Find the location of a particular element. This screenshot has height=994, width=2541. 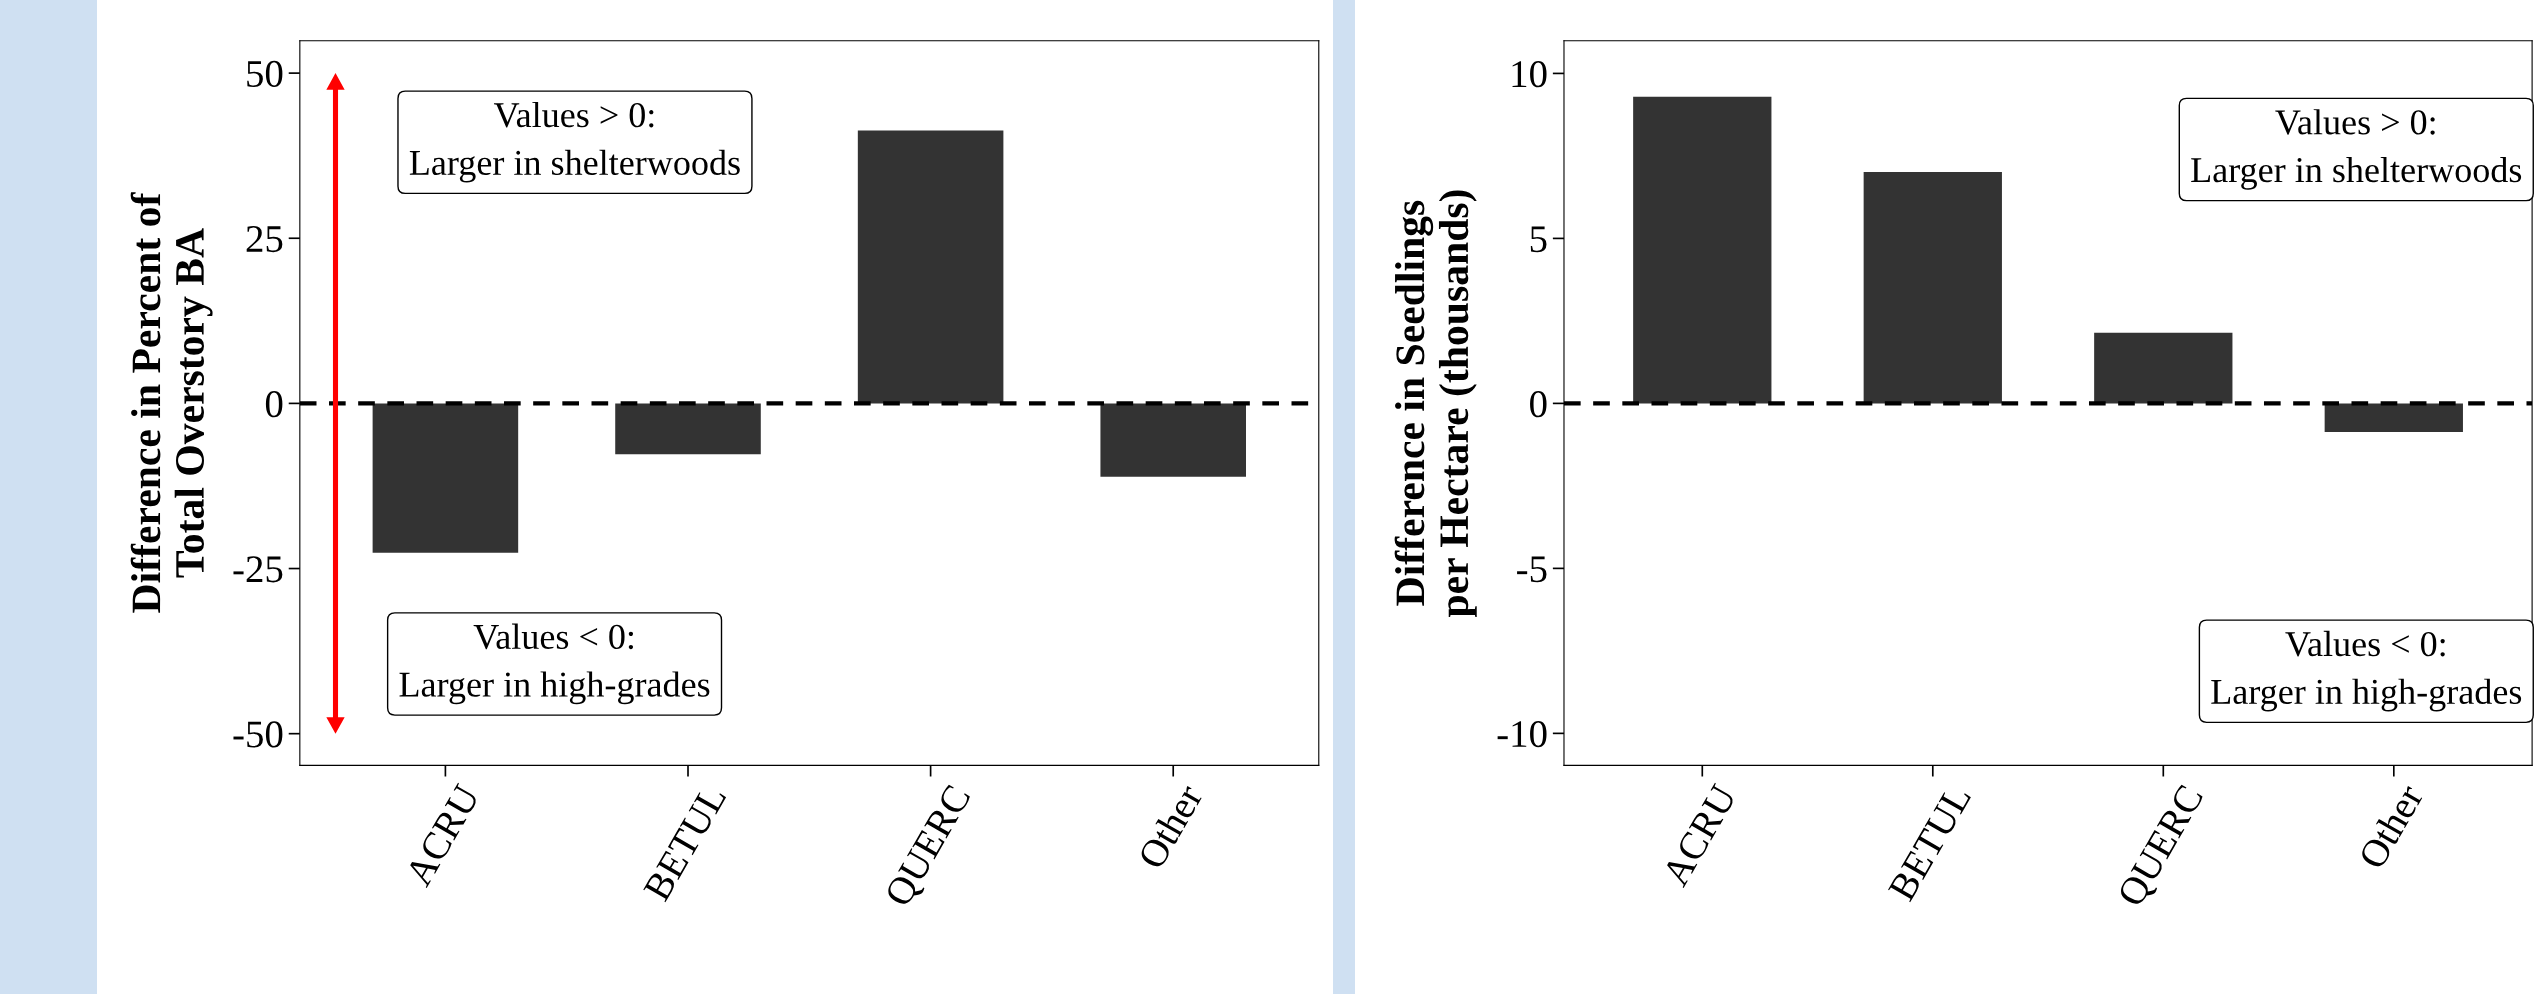

y-tick-label: -50 is located at coordinates (258, 734).